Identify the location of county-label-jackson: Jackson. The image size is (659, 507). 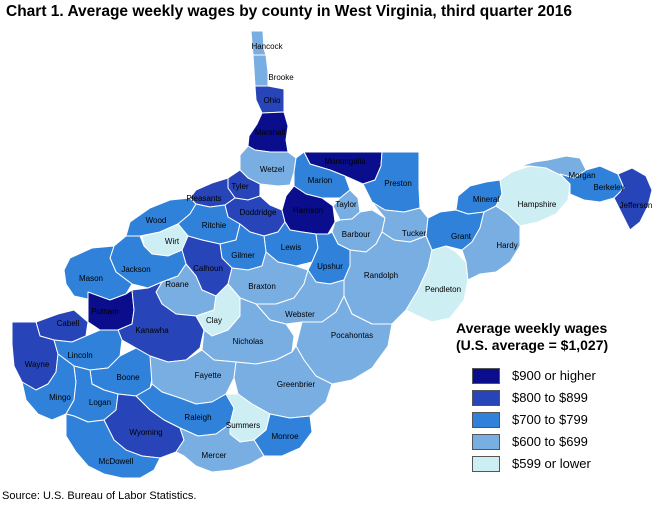
(135, 269).